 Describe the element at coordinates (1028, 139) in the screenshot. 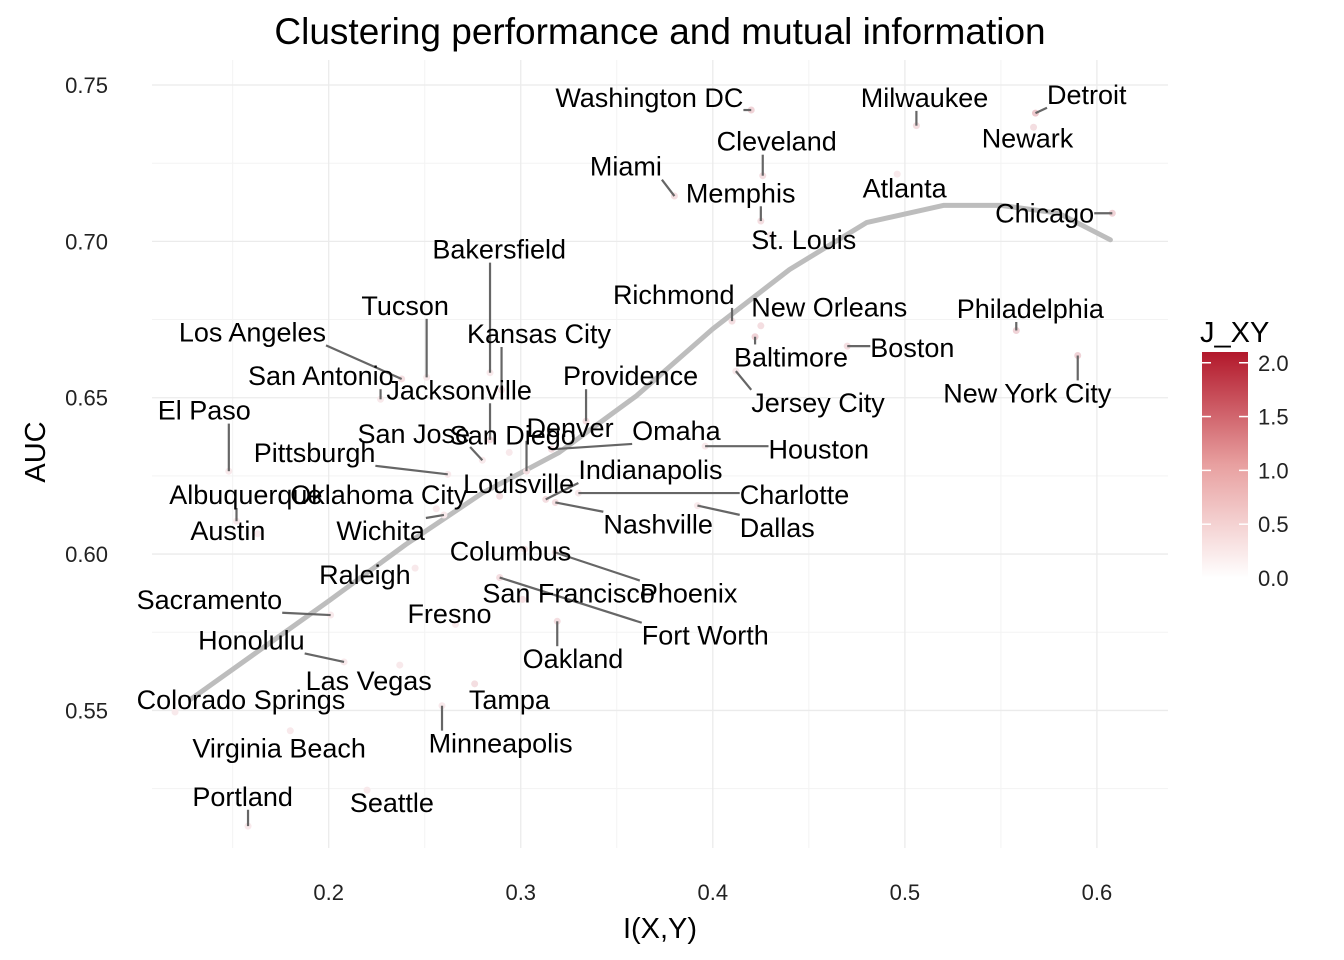

I see `point-label: Newark` at that location.